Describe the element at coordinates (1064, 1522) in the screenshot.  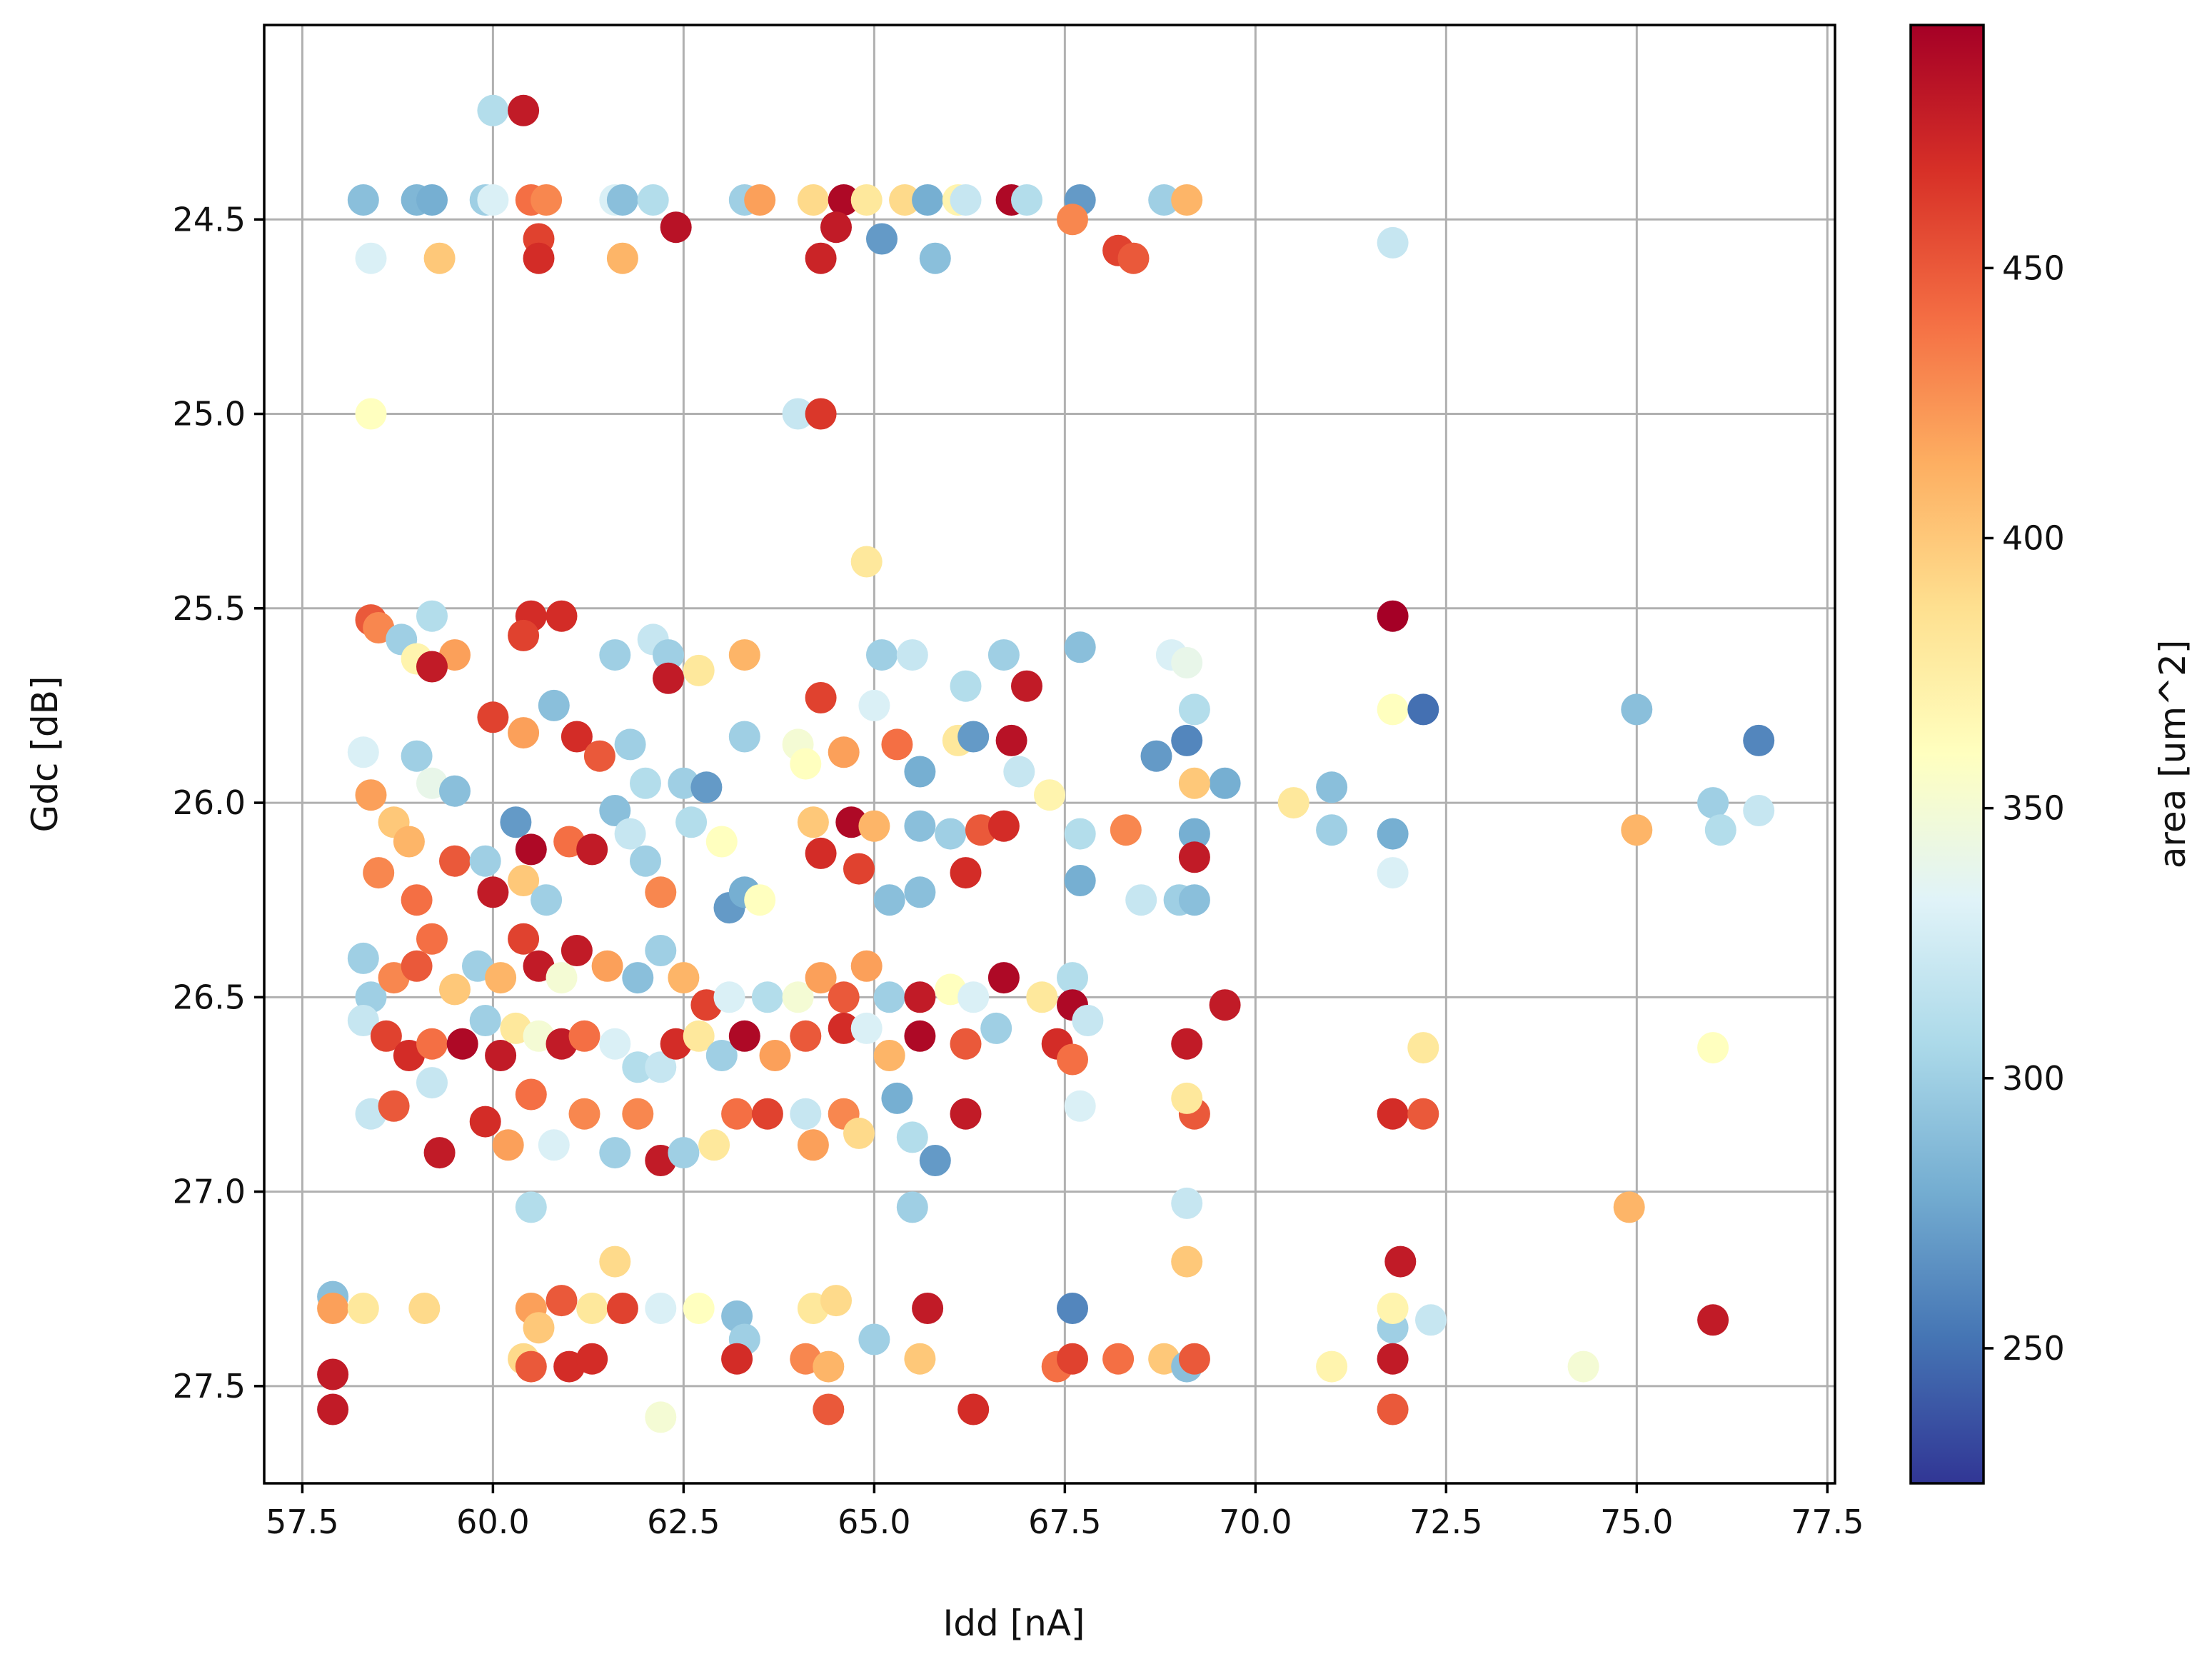
I see `x-tick-label: 67.5` at that location.